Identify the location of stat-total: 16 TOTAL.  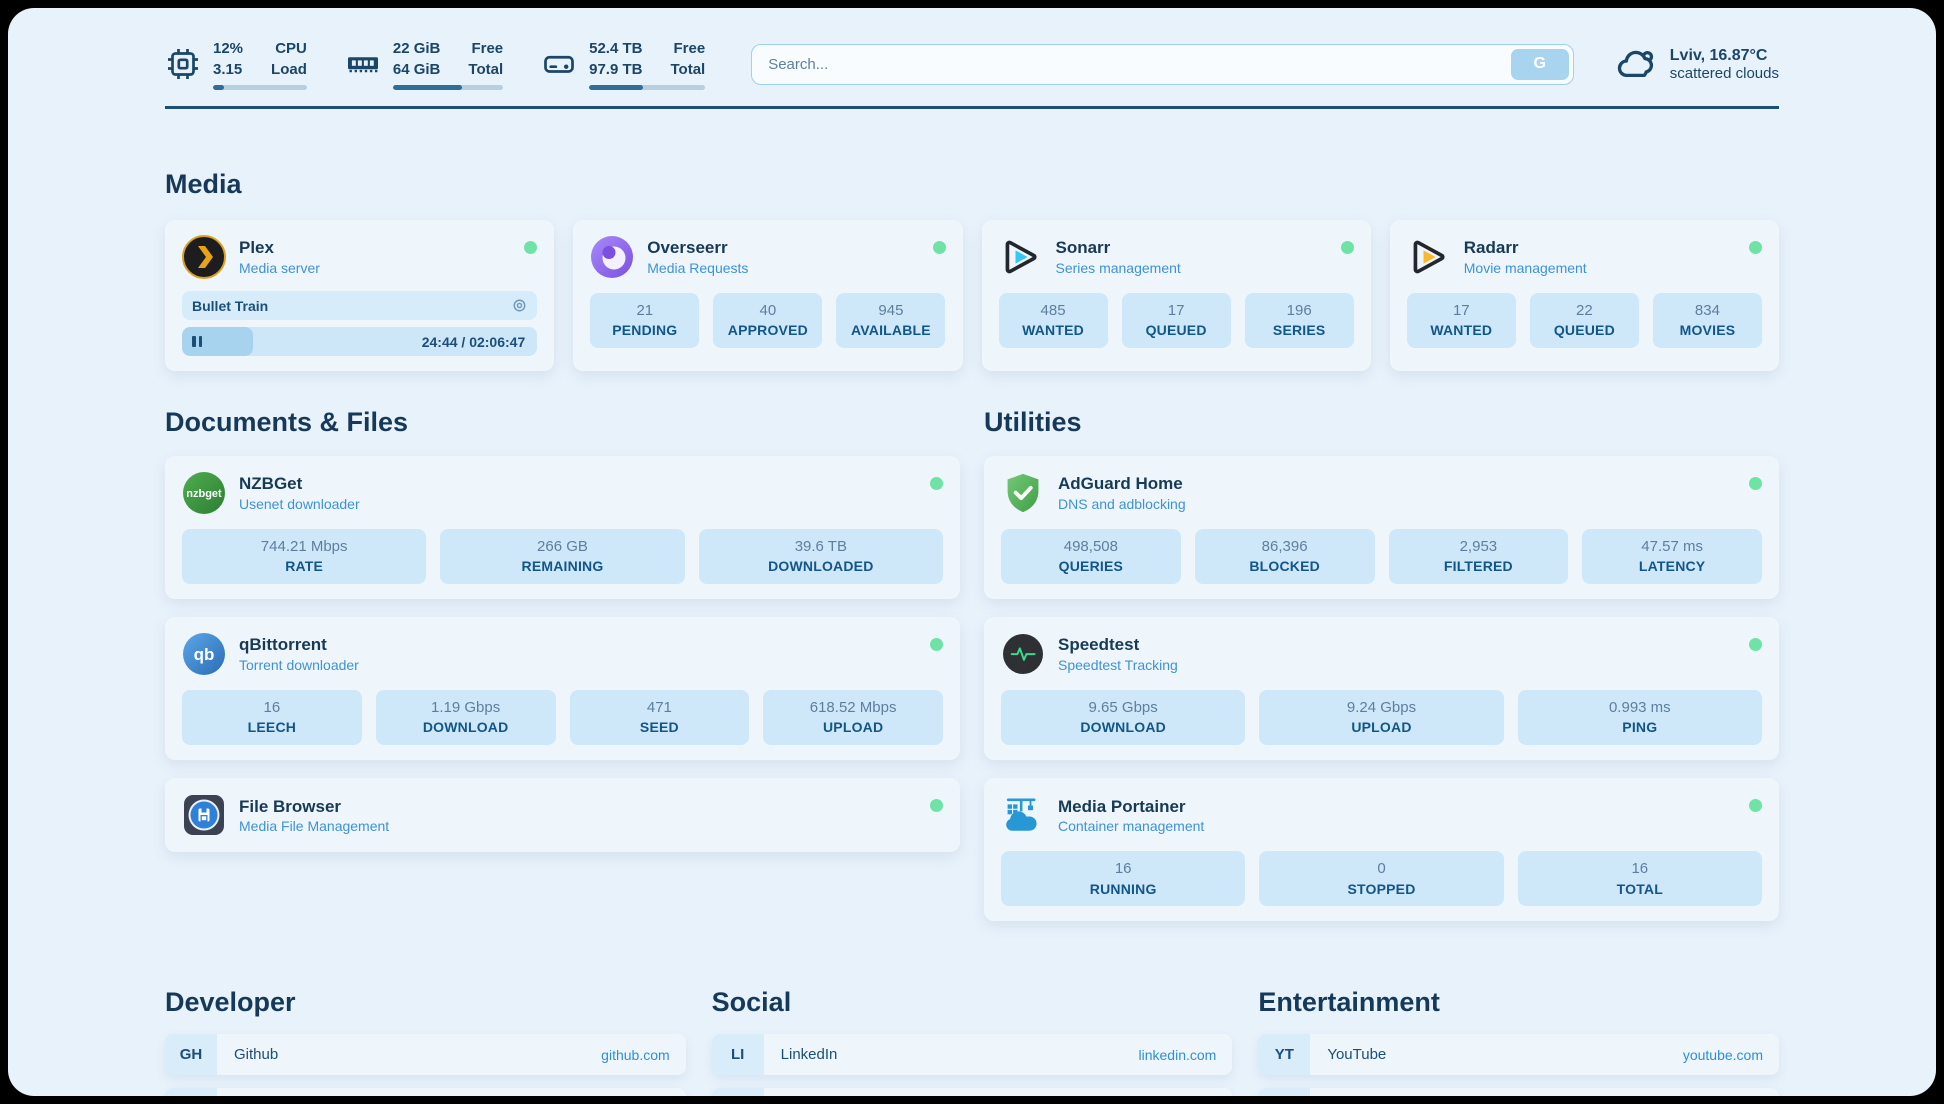
(1639, 879).